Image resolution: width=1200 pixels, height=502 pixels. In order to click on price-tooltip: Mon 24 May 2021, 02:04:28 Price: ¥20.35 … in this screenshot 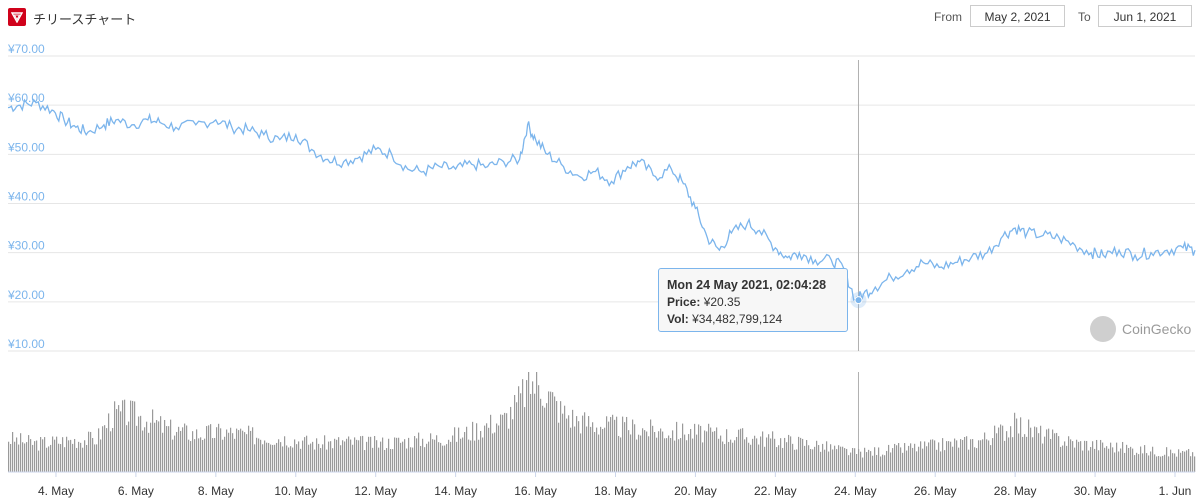, I will do `click(753, 300)`.